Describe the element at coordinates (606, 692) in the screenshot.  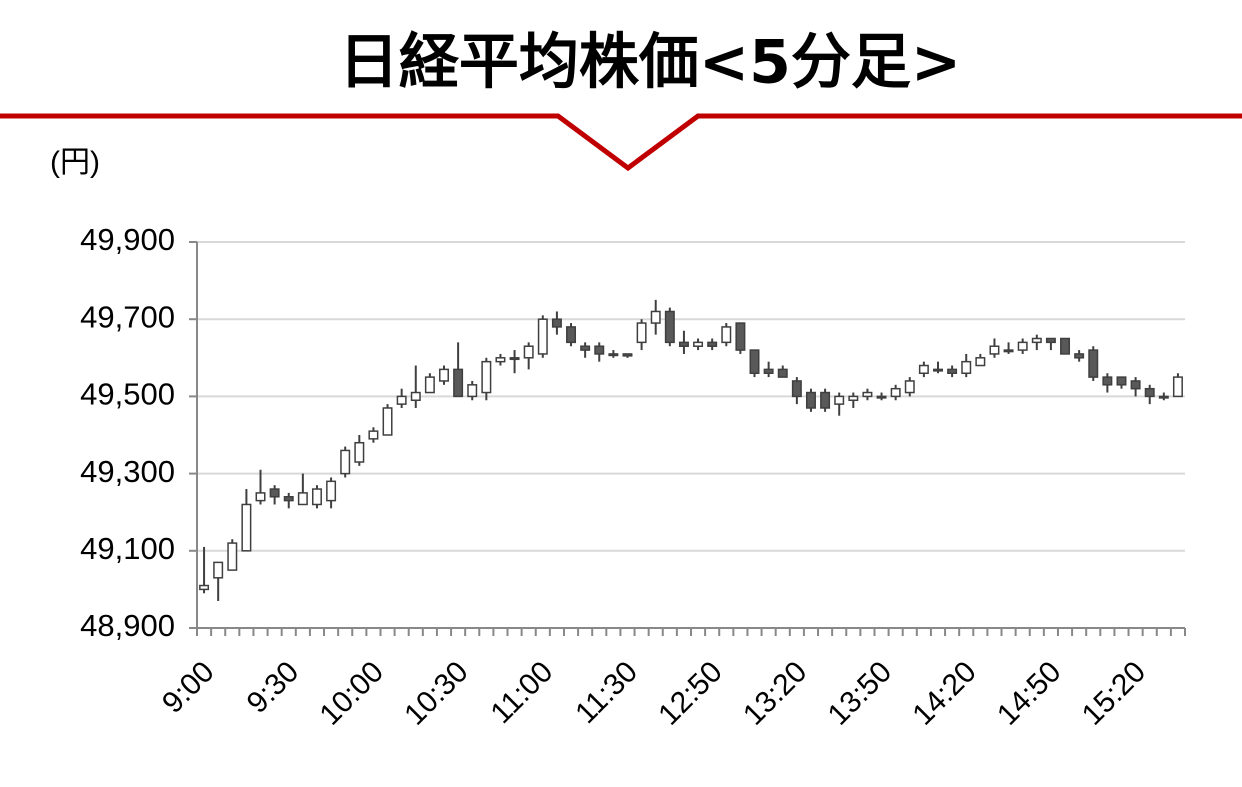
I see `x-tick-label: 11:30` at that location.